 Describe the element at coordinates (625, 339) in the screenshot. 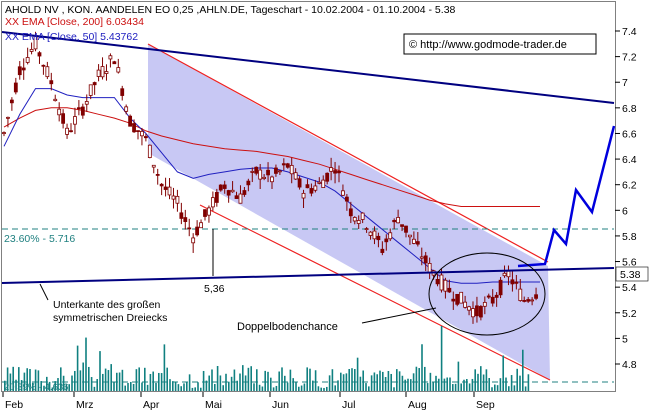

I see `y-tick-label: 5` at that location.